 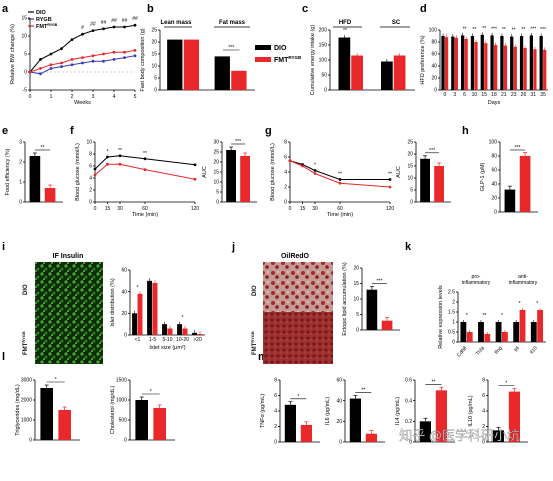 What do you see at coordinates (23, 337) in the screenshot?
I see `micrograph-i-row-fmt-sup: RYGB` at bounding box center [23, 337].